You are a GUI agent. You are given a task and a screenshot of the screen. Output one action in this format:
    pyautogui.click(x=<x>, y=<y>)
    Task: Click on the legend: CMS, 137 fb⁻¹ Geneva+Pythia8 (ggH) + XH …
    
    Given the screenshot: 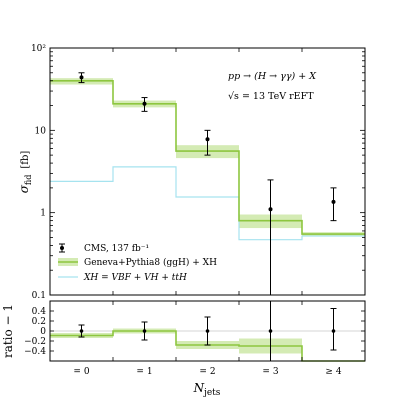 What is the action you would take?
    pyautogui.click(x=137, y=263)
    